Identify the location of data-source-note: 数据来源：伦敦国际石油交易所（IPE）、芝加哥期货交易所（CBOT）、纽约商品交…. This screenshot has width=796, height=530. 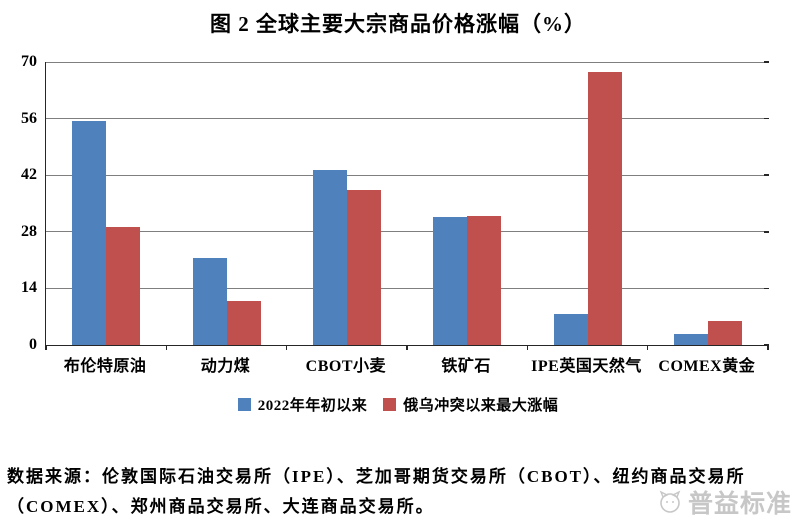
(399, 492).